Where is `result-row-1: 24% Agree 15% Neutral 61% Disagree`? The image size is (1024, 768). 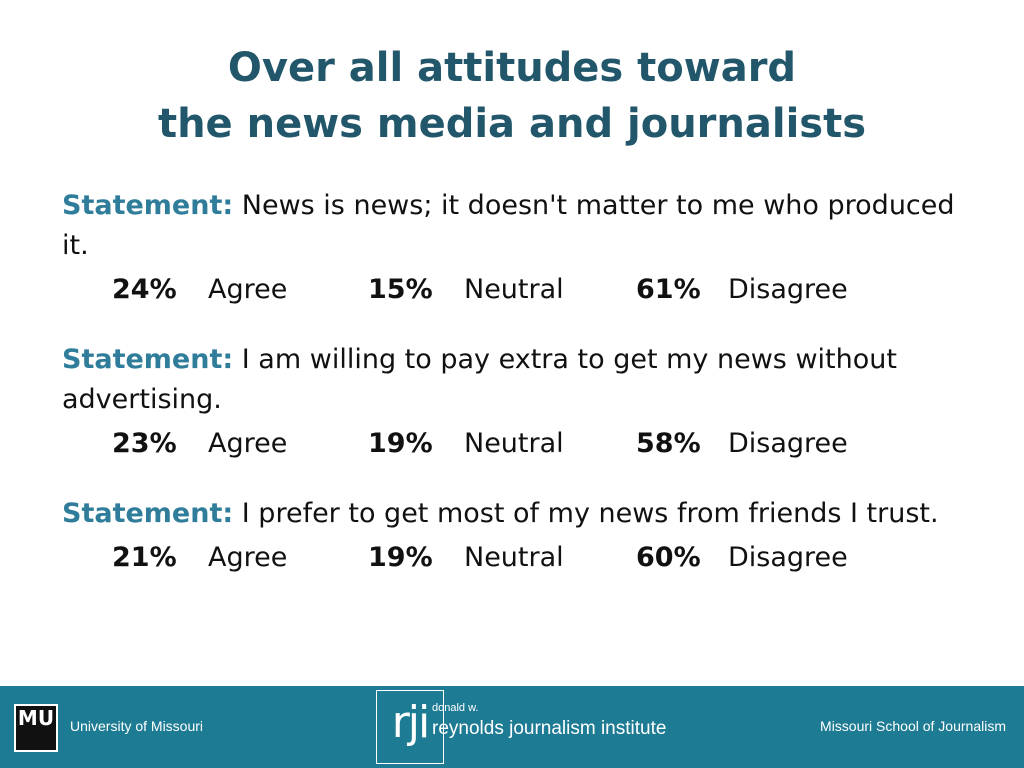
result-row-1: 24% Agree 15% Neutral 61% Disagree is located at coordinates (517, 290).